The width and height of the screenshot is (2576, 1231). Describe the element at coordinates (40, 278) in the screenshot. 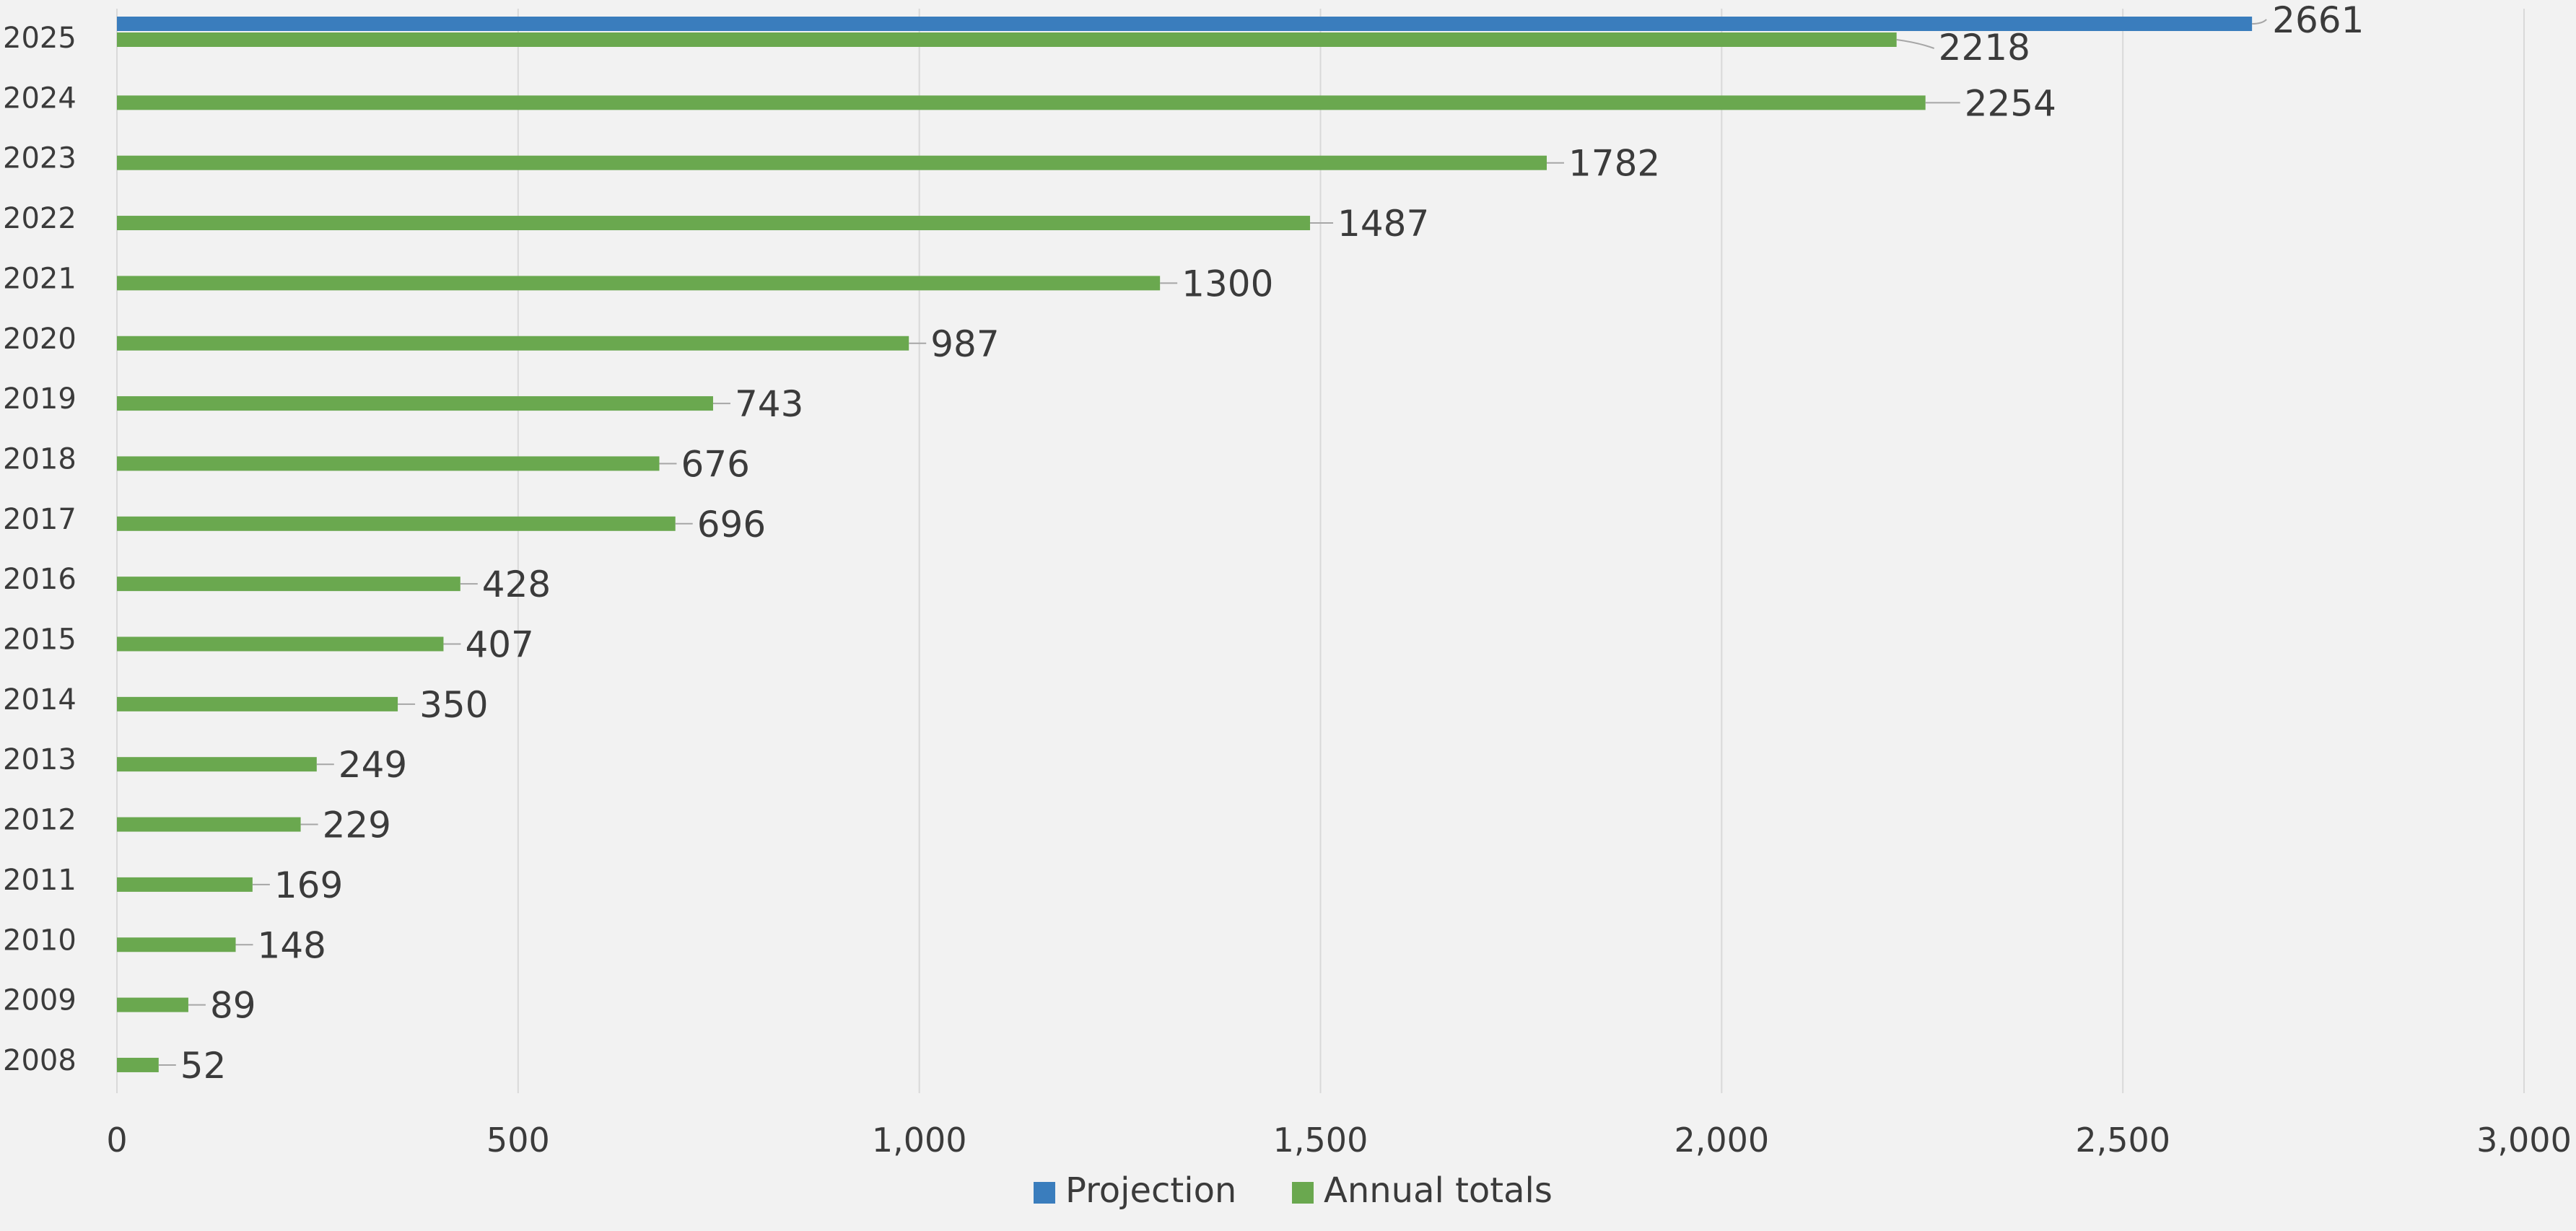

I see `category-label: 2021` at that location.